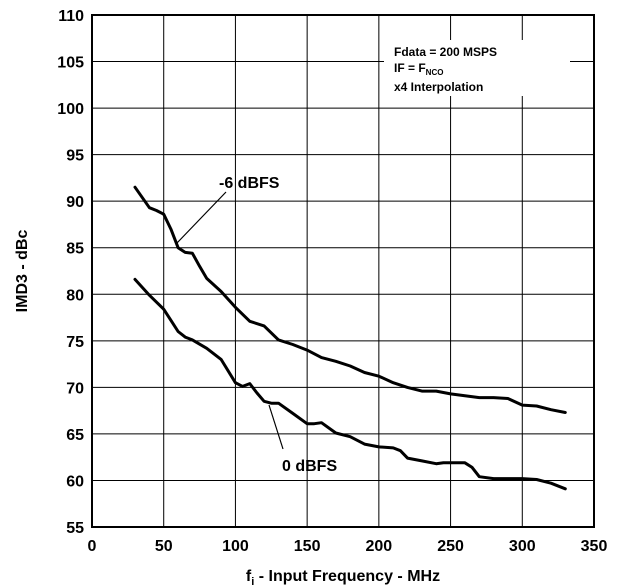 The height and width of the screenshot is (588, 619). What do you see at coordinates (92, 546) in the screenshot?
I see `x-tick-label: 0` at bounding box center [92, 546].